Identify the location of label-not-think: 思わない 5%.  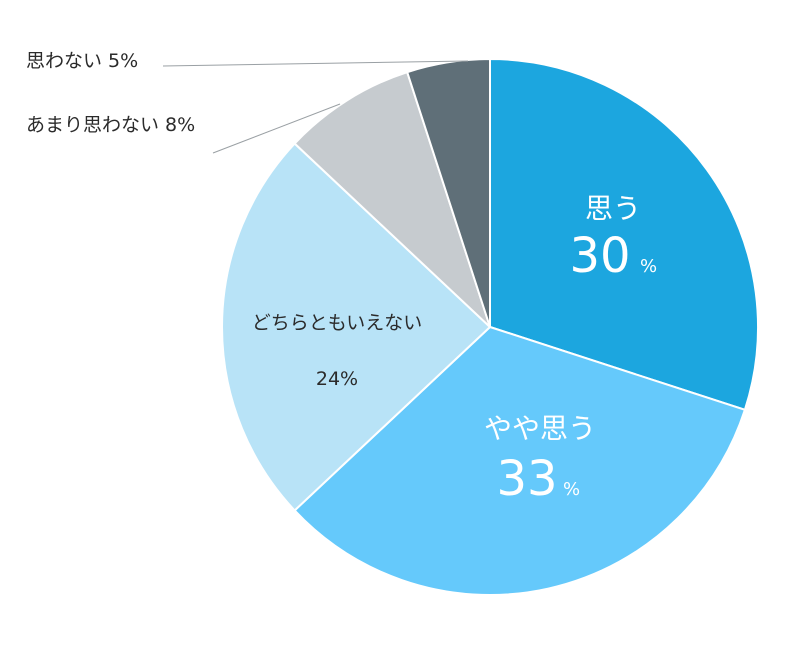
(82, 61).